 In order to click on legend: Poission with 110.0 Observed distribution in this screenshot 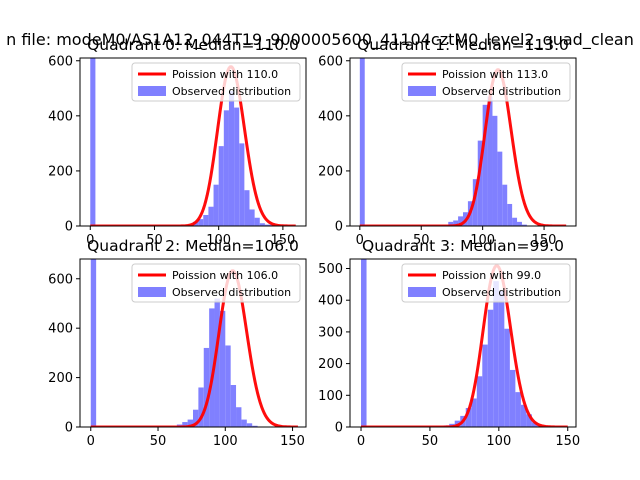, I will do `click(216, 82)`.